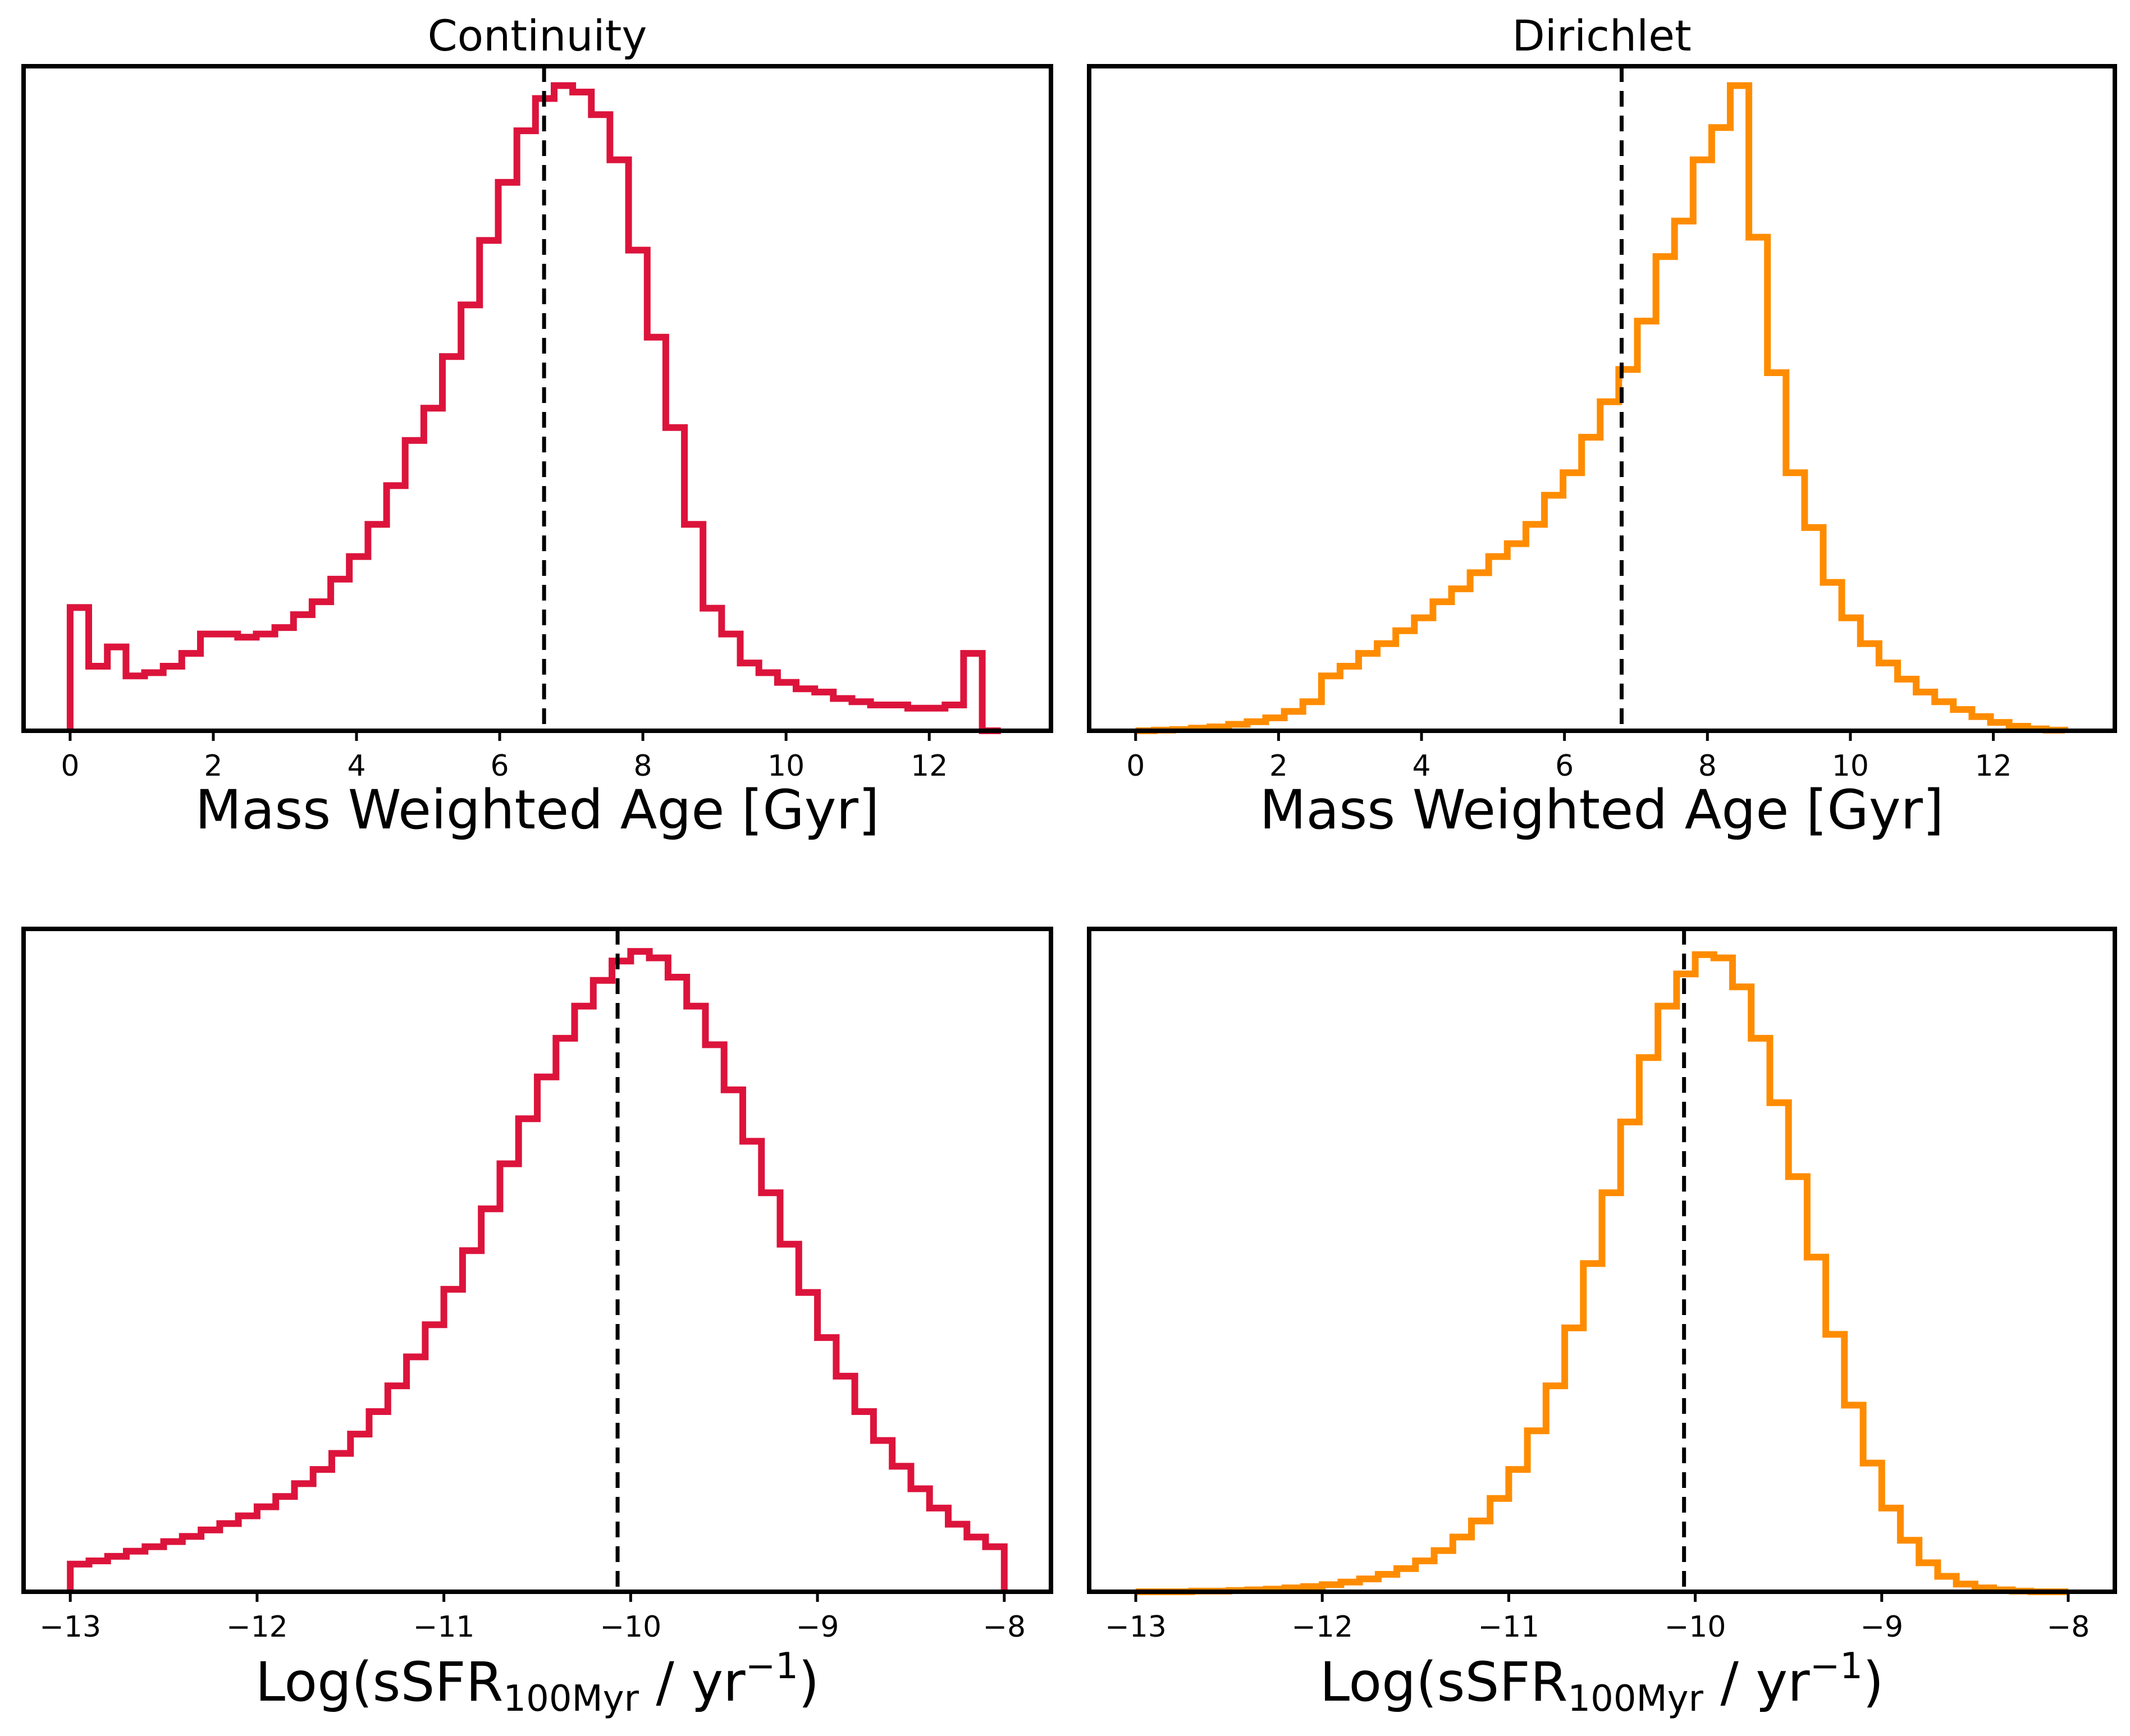 The width and height of the screenshot is (2130, 1736). What do you see at coordinates (537, 36) in the screenshot?
I see `panel-title: Continuity` at bounding box center [537, 36].